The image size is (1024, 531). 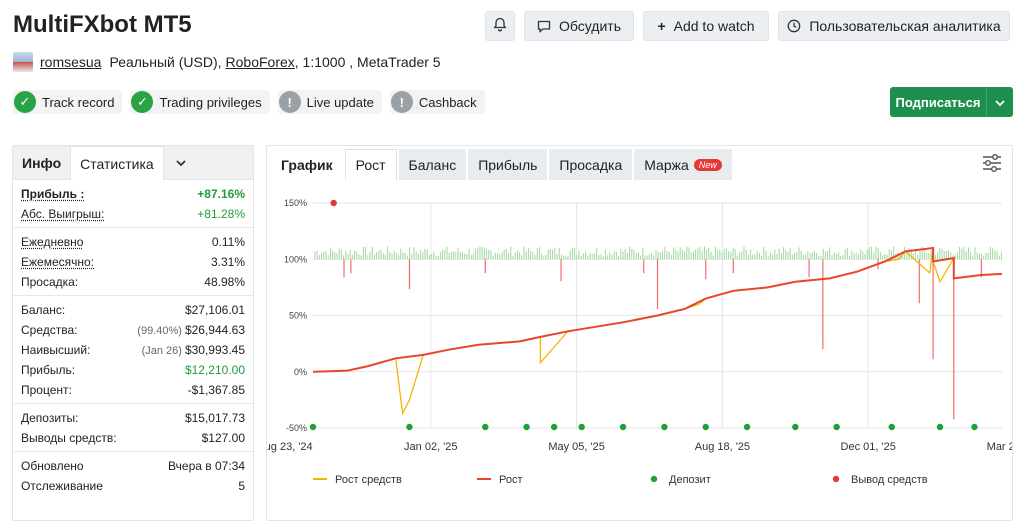 What do you see at coordinates (367, 62) in the screenshot?
I see `account-details: , 1:1000 , MetaTrader 5` at bounding box center [367, 62].